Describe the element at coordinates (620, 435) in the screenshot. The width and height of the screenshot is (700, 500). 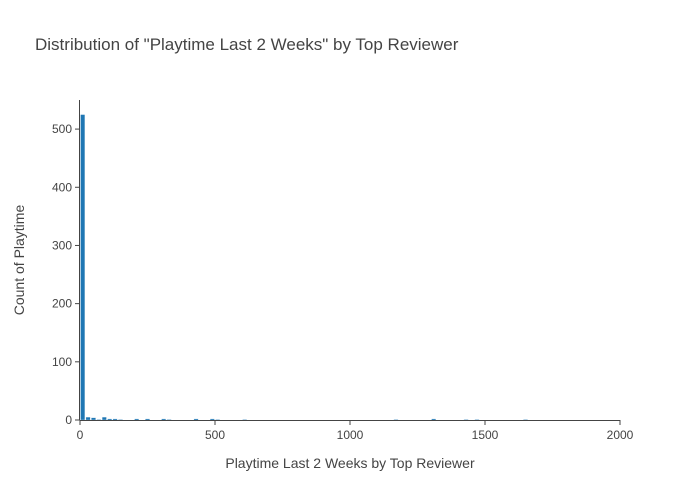
I see `x-tick-label: 2000` at that location.